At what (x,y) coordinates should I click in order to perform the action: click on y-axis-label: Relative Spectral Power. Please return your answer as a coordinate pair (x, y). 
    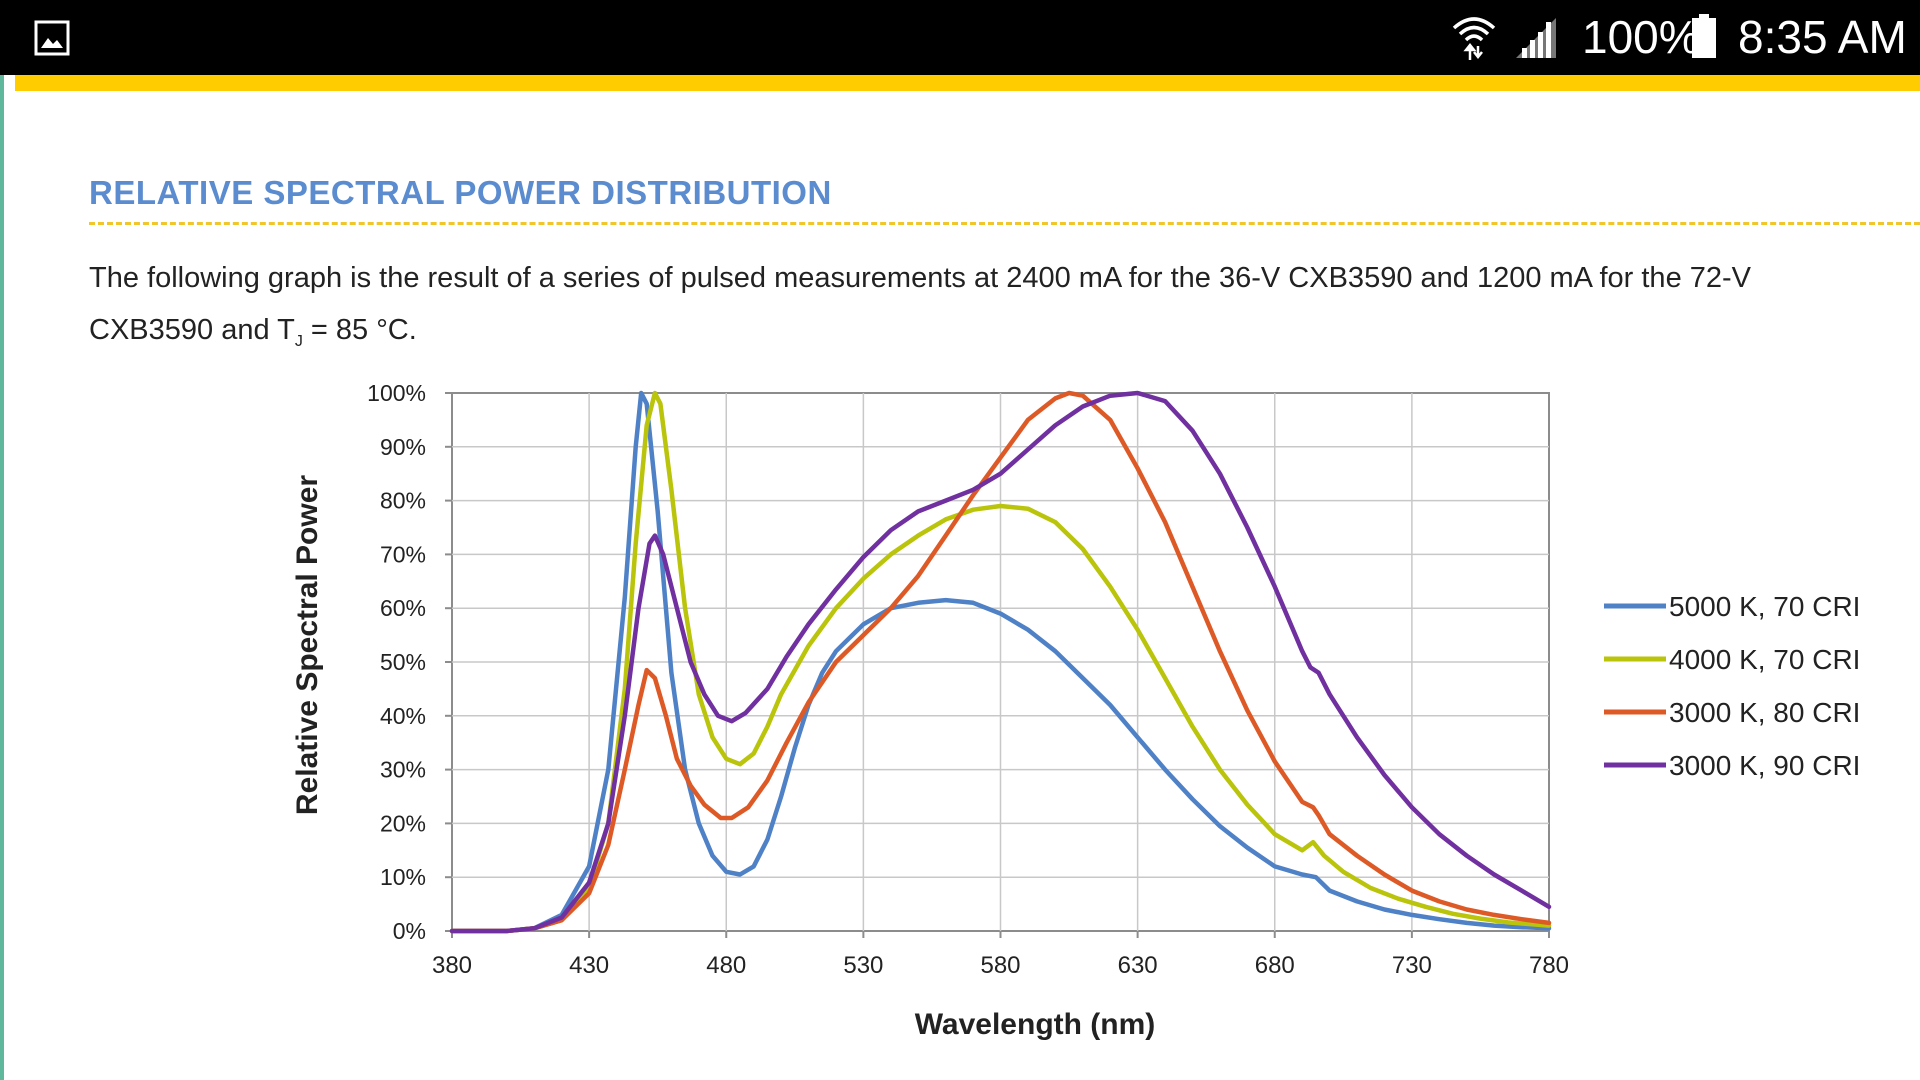
    Looking at the image, I should click on (307, 645).